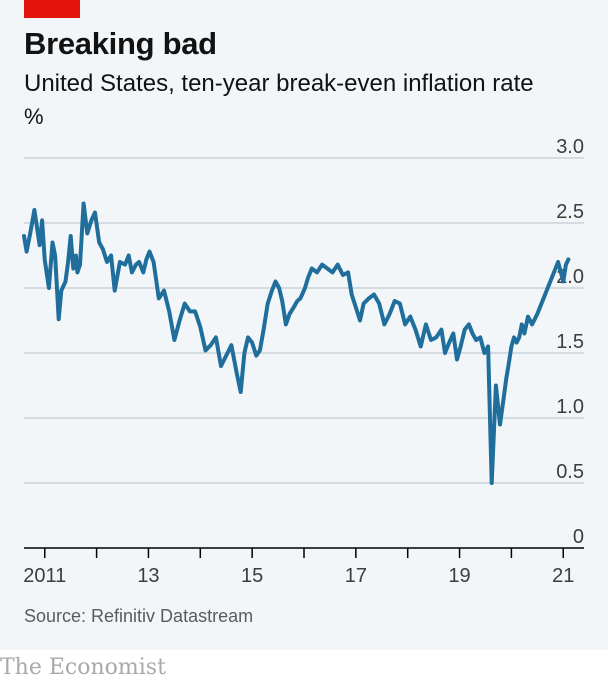 The image size is (608, 685). I want to click on x-tick-labels: 2011 13 15 17 19 21, so click(298, 576).